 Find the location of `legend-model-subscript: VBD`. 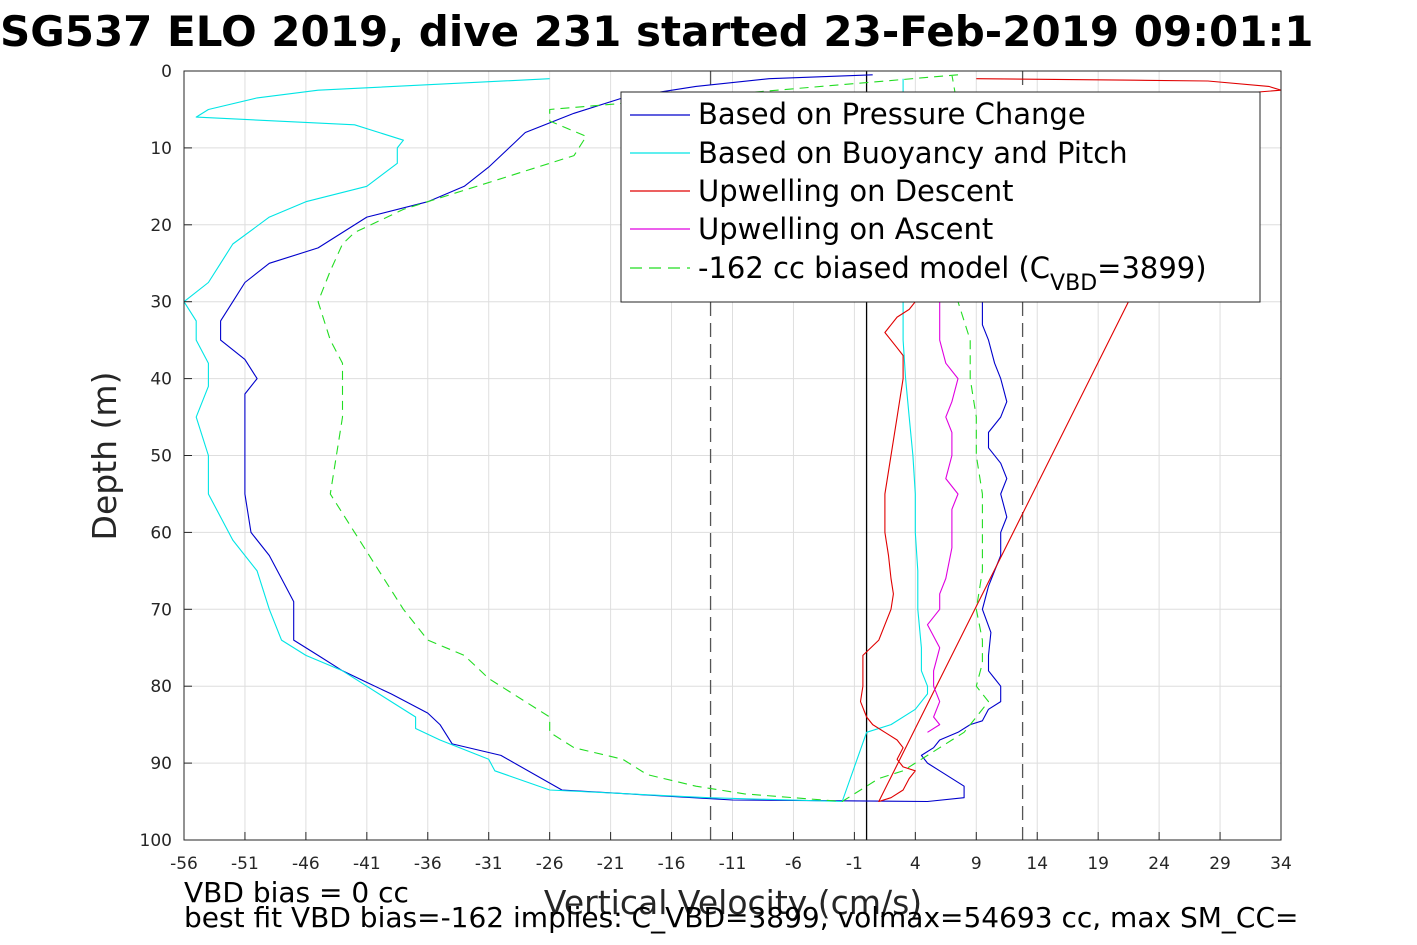

legend-model-subscript: VBD is located at coordinates (1073, 283).